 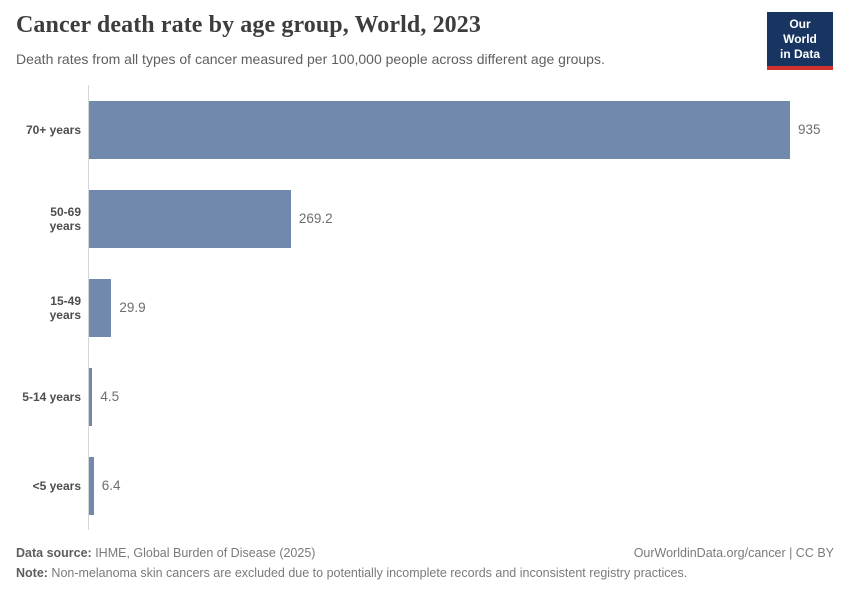 I want to click on bar-track: 4.5, so click(x=461, y=396).